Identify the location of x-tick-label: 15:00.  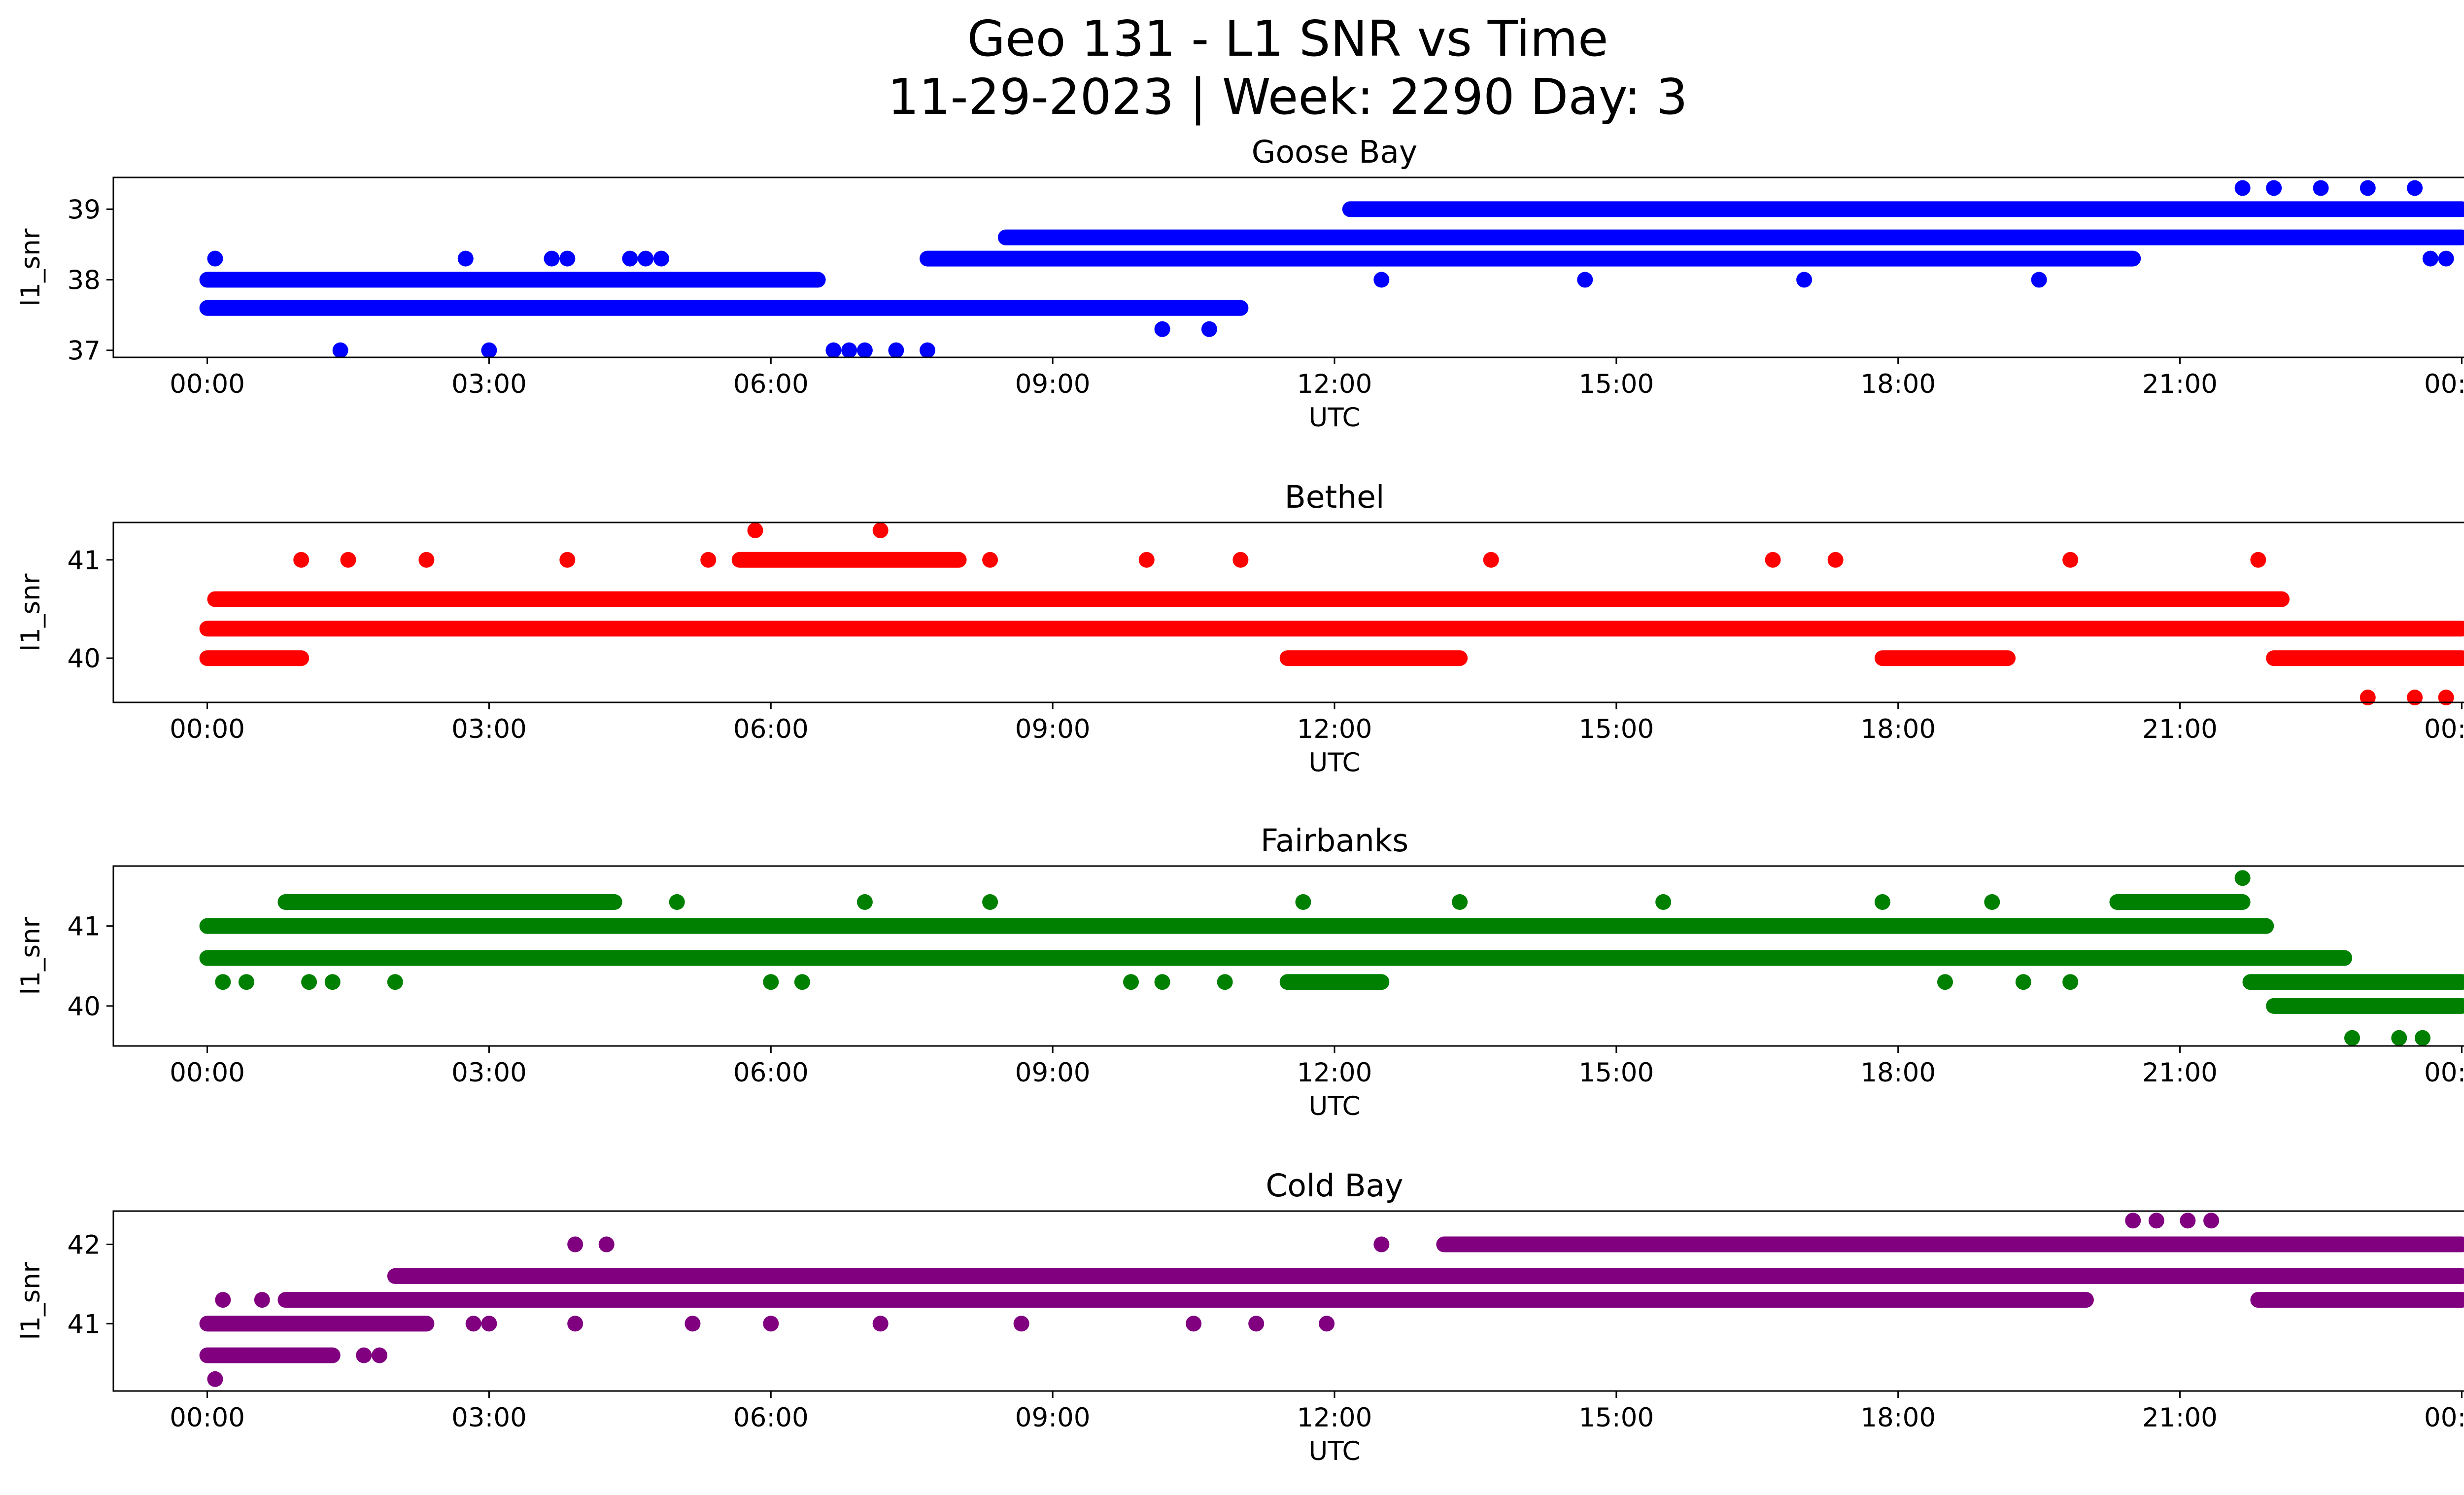
(1616, 1073).